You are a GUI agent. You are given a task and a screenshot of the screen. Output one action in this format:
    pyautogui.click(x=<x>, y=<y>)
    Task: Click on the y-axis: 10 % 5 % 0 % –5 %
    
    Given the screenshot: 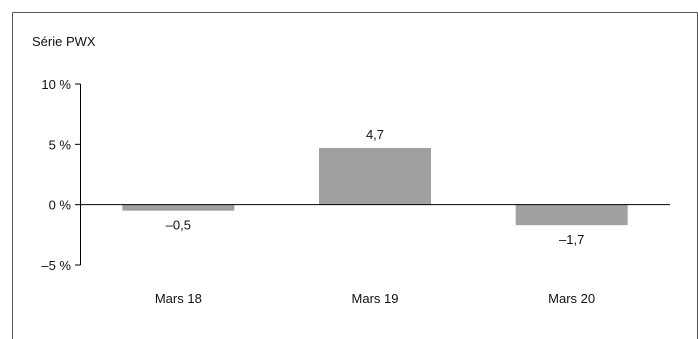 What is the action you would take?
    pyautogui.click(x=61, y=175)
    